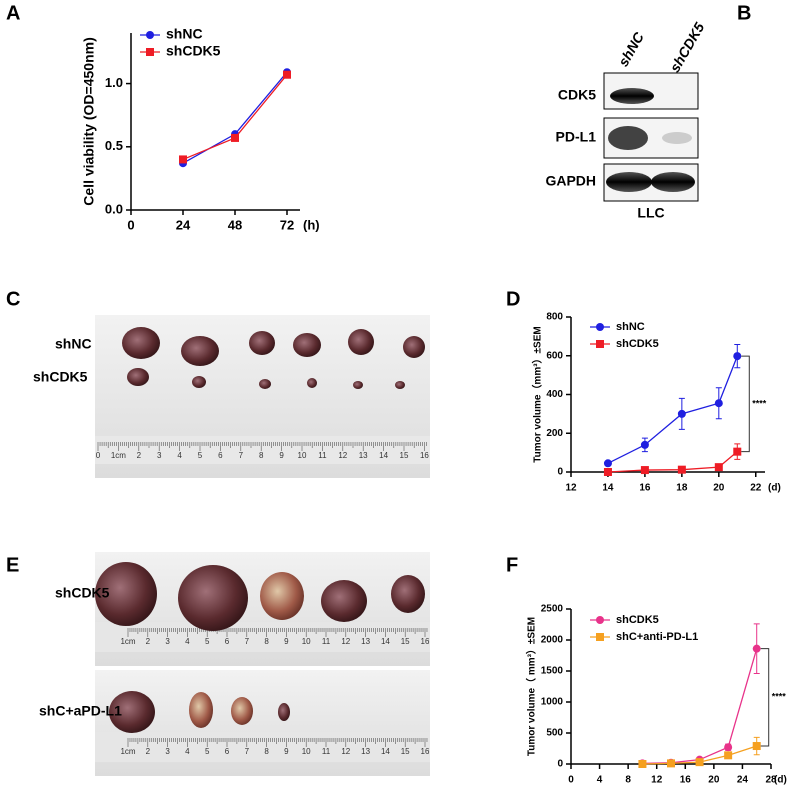 The image size is (791, 787). I want to click on x-tick-label: 14, so click(608, 488).